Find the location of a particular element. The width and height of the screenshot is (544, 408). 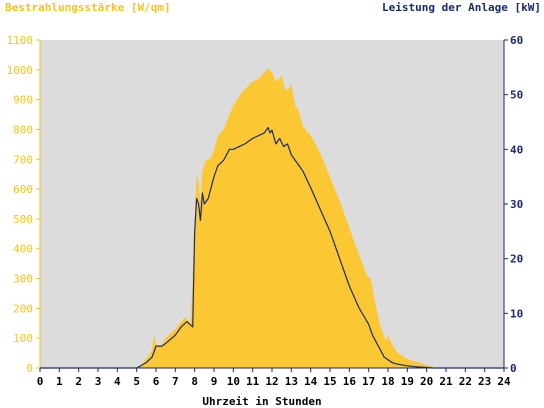

x-axis-title: Uhrzeit in Stunden is located at coordinates (261, 401).